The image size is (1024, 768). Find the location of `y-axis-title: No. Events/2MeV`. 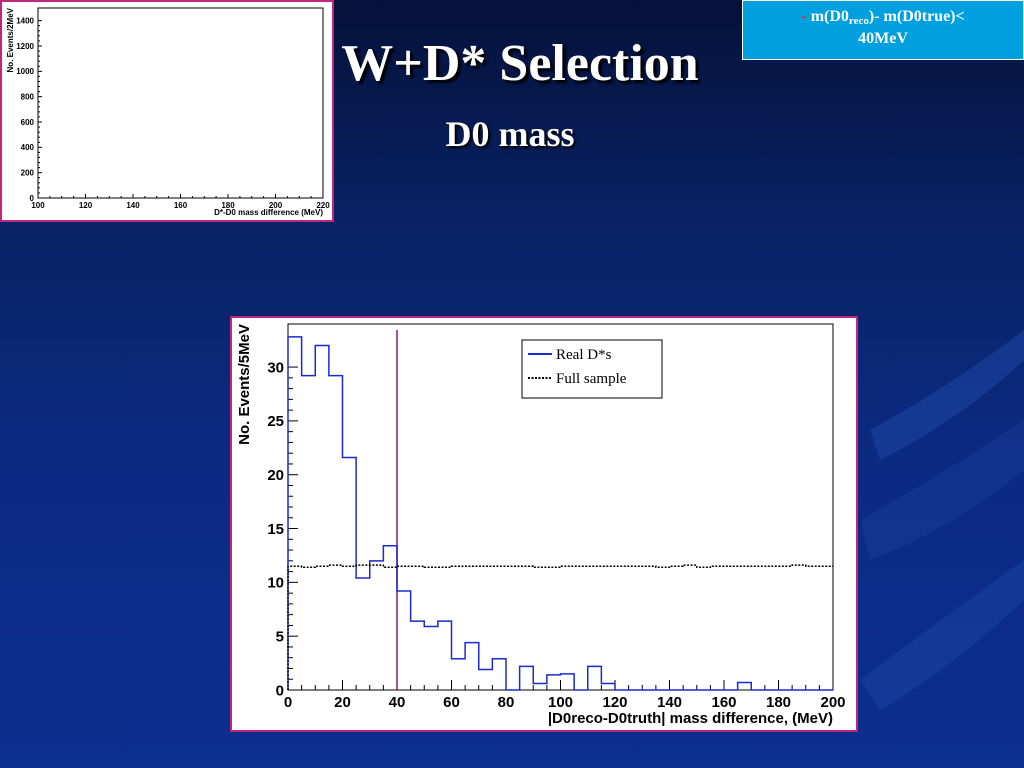

y-axis-title: No. Events/2MeV is located at coordinates (10, 39).